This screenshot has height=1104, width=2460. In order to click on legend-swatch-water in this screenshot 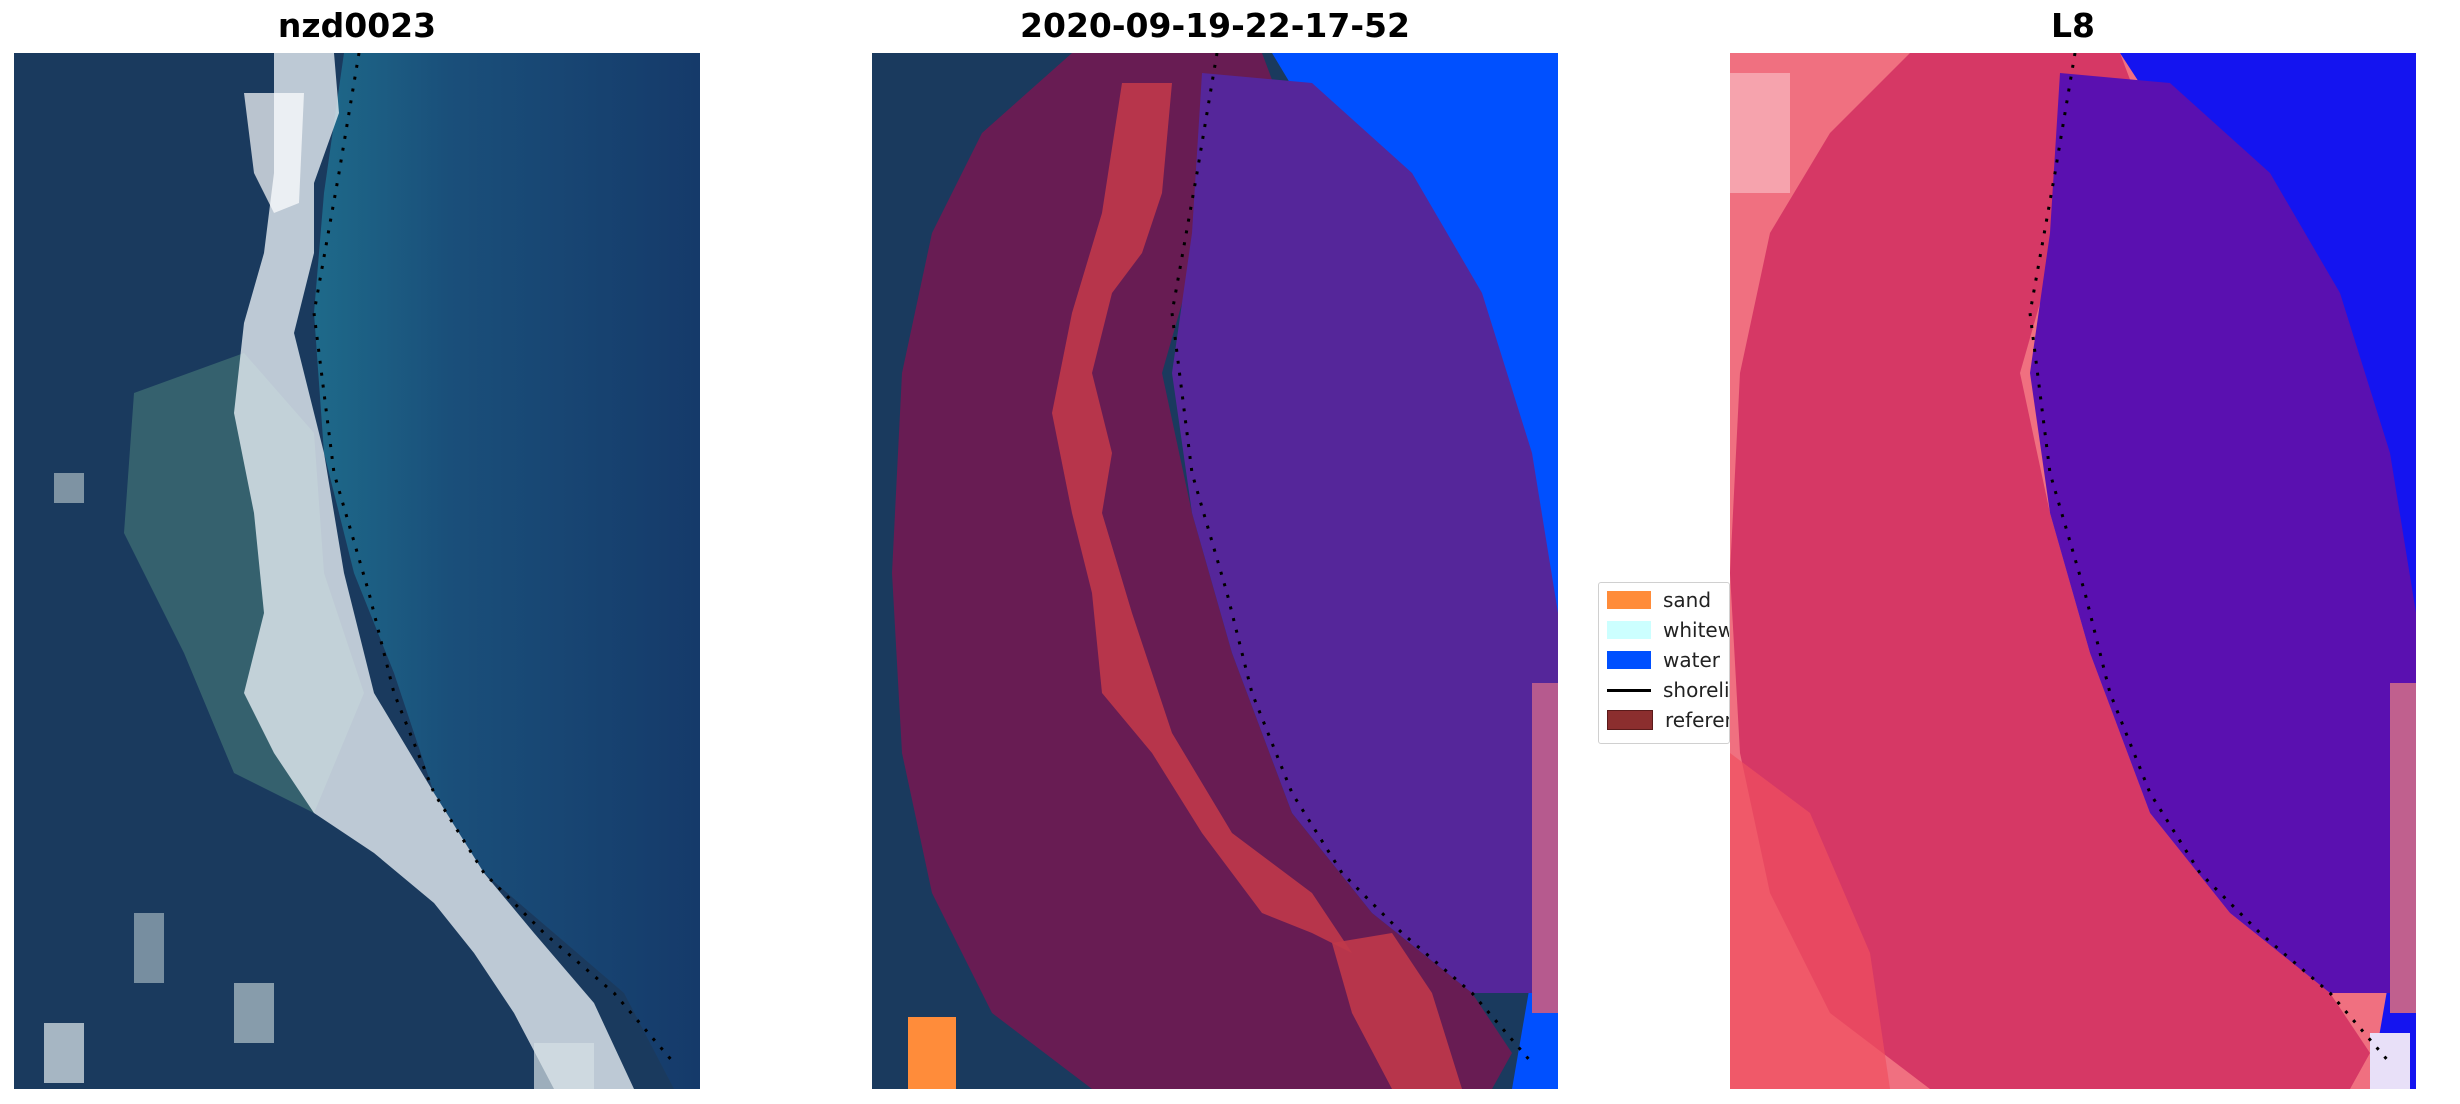, I will do `click(1629, 660)`.